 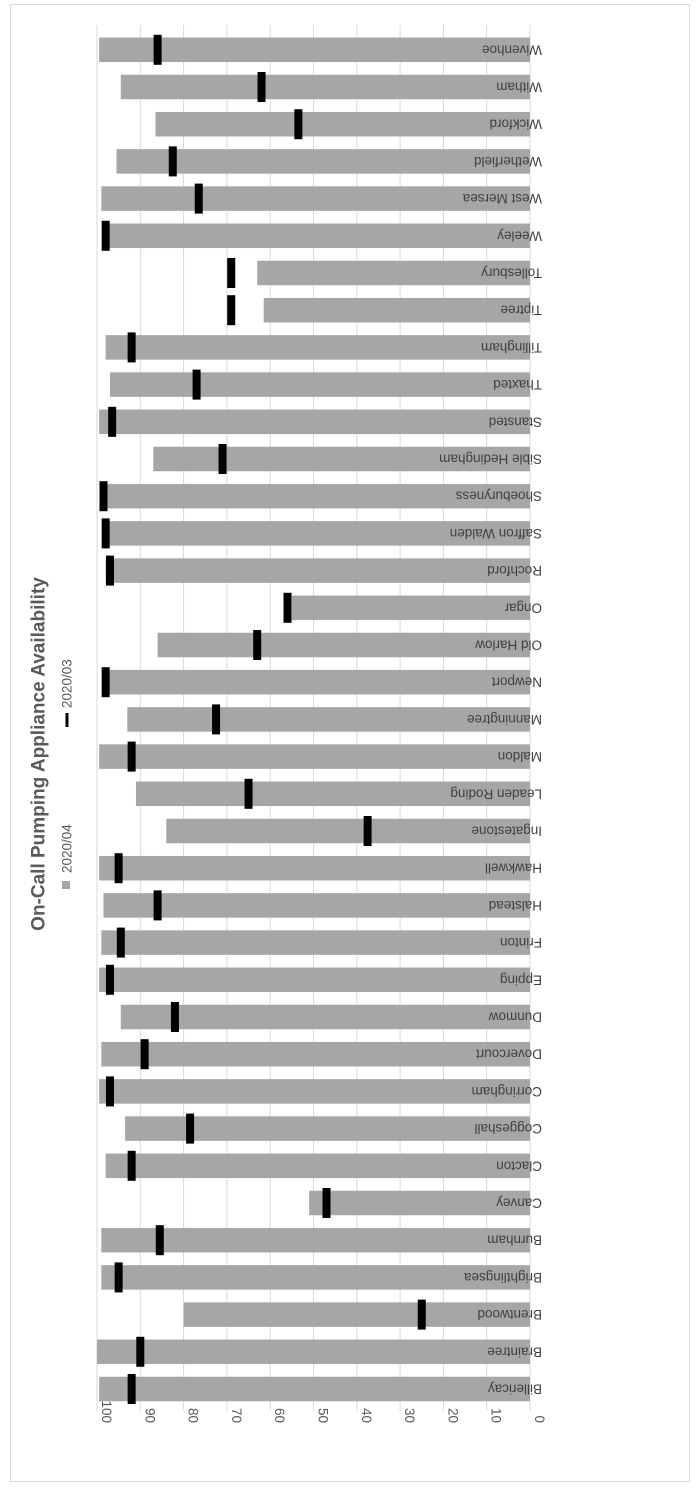 What do you see at coordinates (521, 942) in the screenshot?
I see `category-label: Frinton` at bounding box center [521, 942].